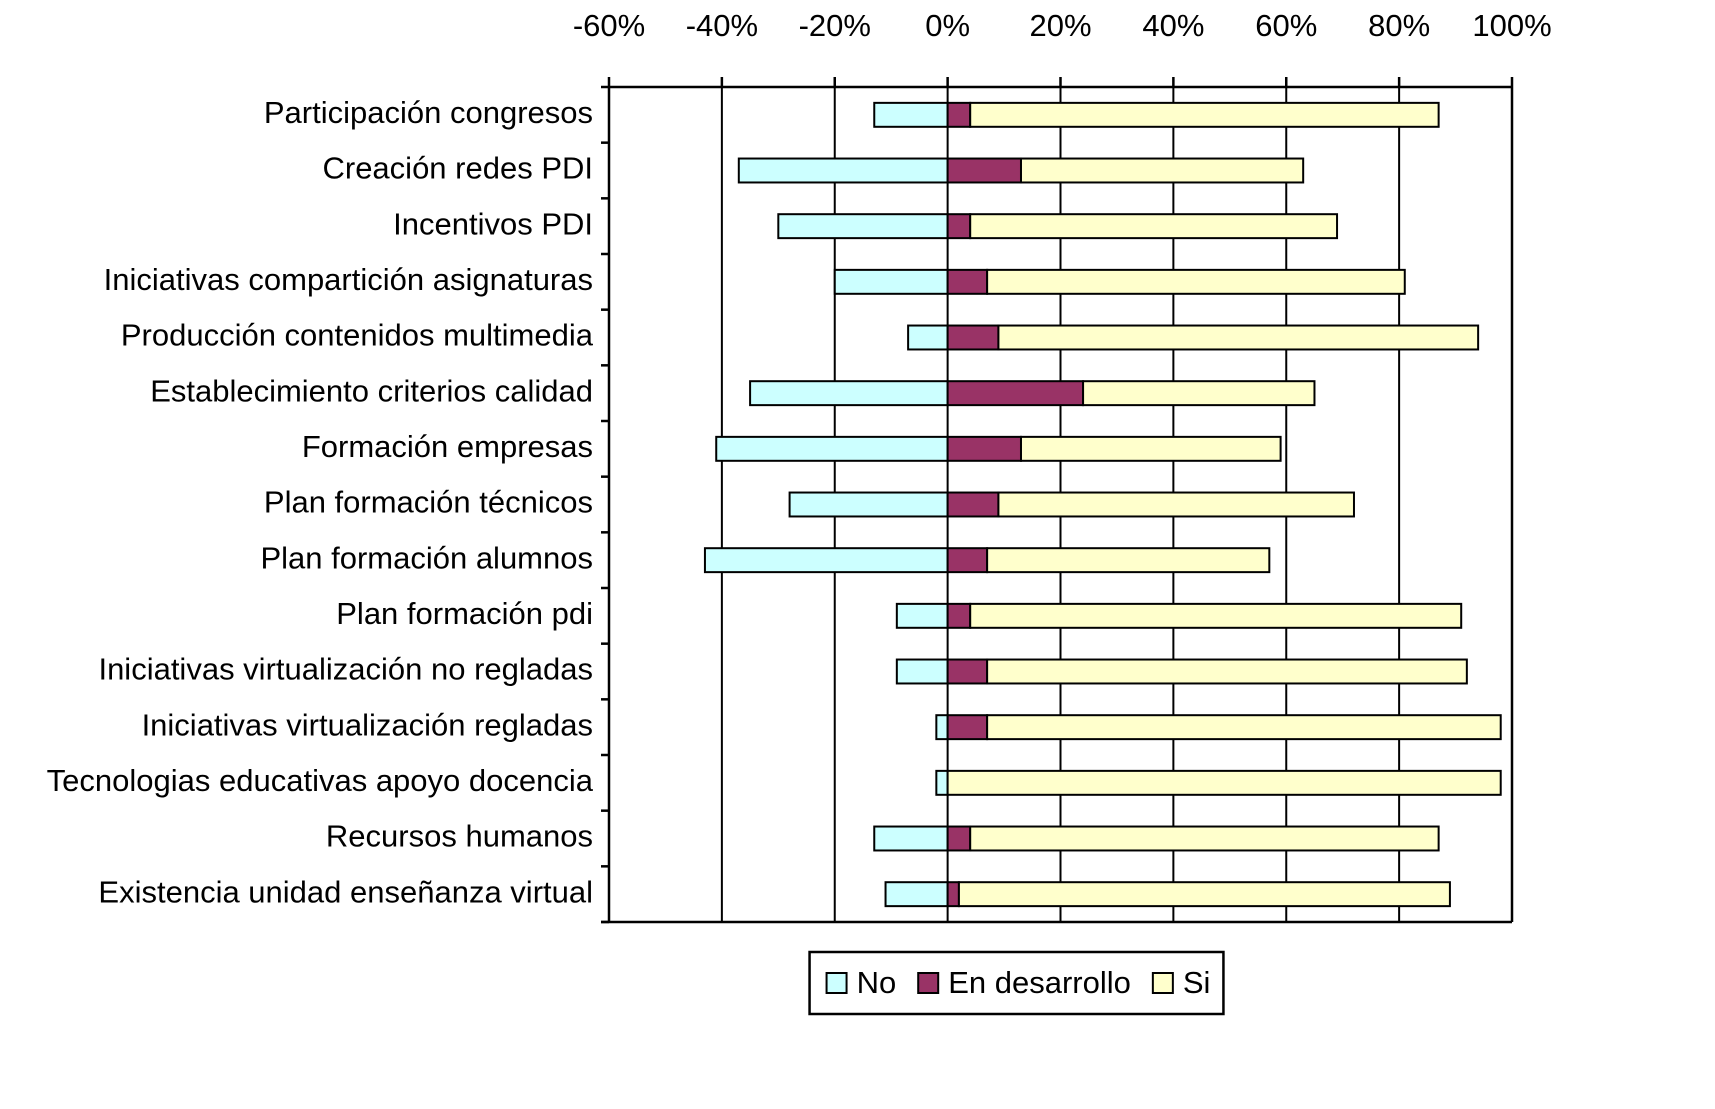 Image resolution: width=1715 pixels, height=1109 pixels. What do you see at coordinates (345, 891) in the screenshot?
I see `y-tick-label: Existencia unidad enseñanza virtual` at bounding box center [345, 891].